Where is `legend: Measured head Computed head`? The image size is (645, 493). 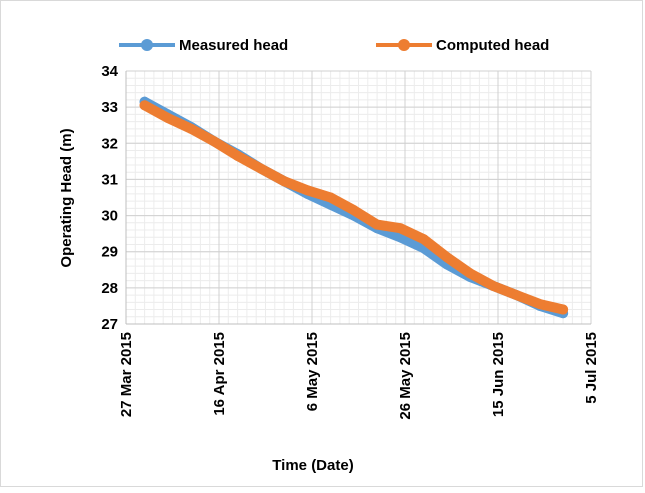
legend: Measured head Computed head is located at coordinates (334, 45).